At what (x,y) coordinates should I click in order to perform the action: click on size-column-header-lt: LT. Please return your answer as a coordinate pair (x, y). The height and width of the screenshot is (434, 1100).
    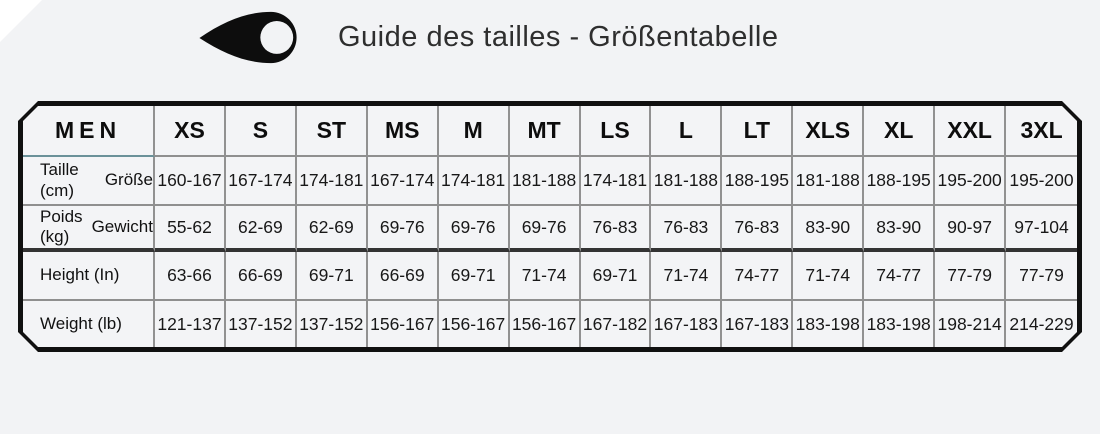
    Looking at the image, I should click on (757, 131).